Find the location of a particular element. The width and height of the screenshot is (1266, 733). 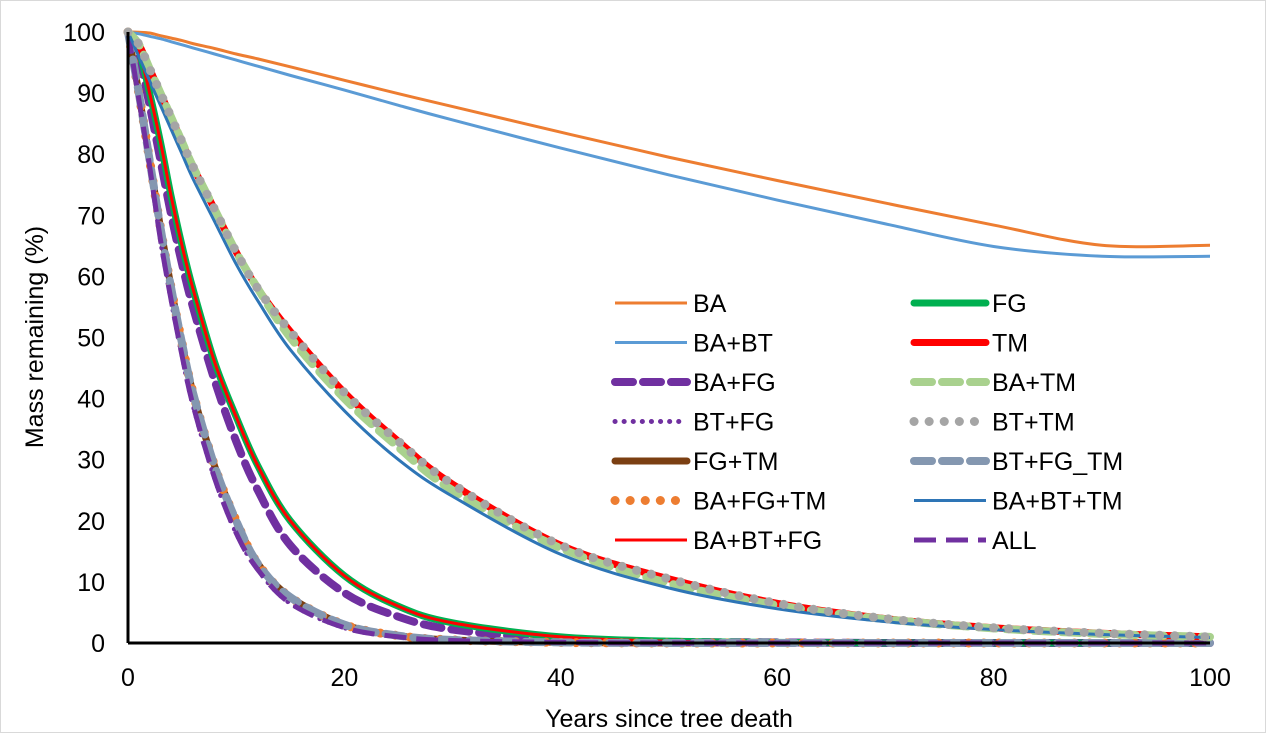

x-tick-label: 60 is located at coordinates (777, 678).